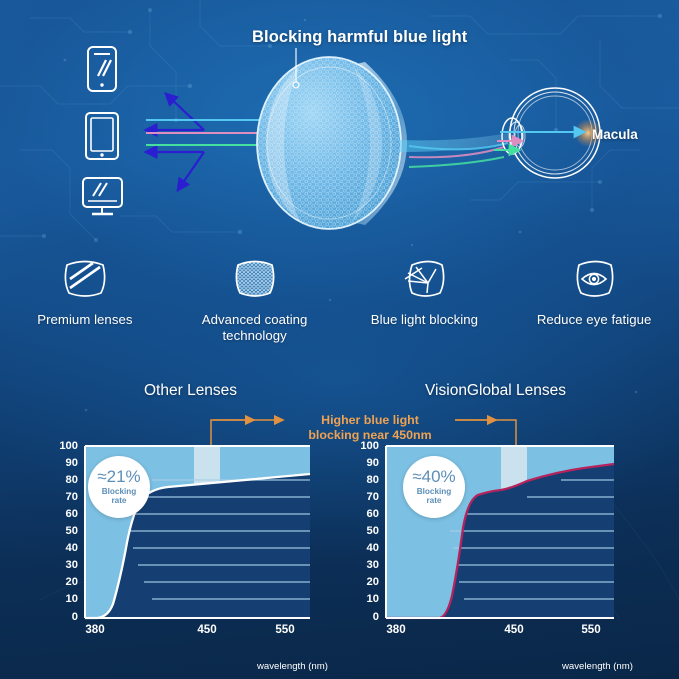 The height and width of the screenshot is (679, 679). Describe the element at coordinates (255, 306) in the screenshot. I see `feature-item-advanced-coating: Advanced coating technology` at that location.